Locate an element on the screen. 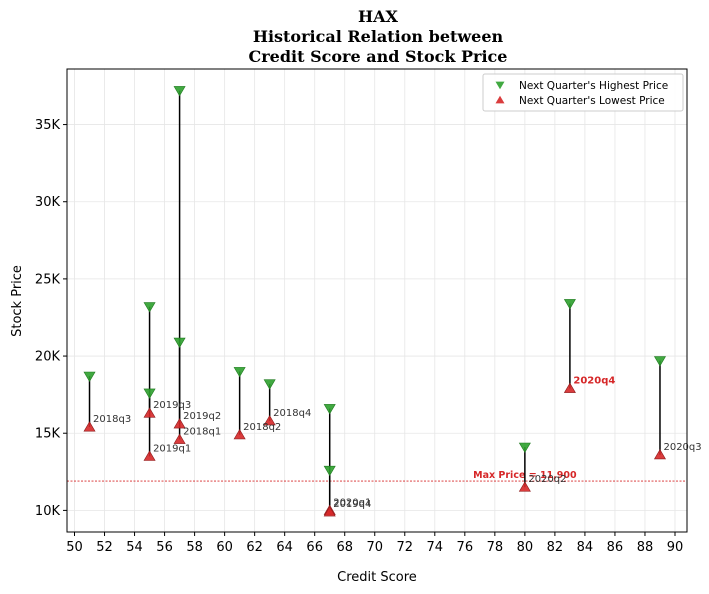  chart-title-line-1: HAX is located at coordinates (378, 16).